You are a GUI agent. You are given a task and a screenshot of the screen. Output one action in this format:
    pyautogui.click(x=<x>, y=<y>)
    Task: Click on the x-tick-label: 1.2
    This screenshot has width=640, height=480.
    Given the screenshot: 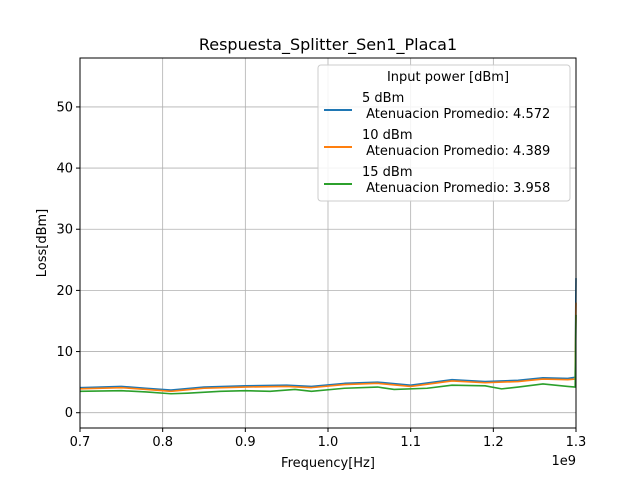 What is the action you would take?
    pyautogui.click(x=493, y=442)
    